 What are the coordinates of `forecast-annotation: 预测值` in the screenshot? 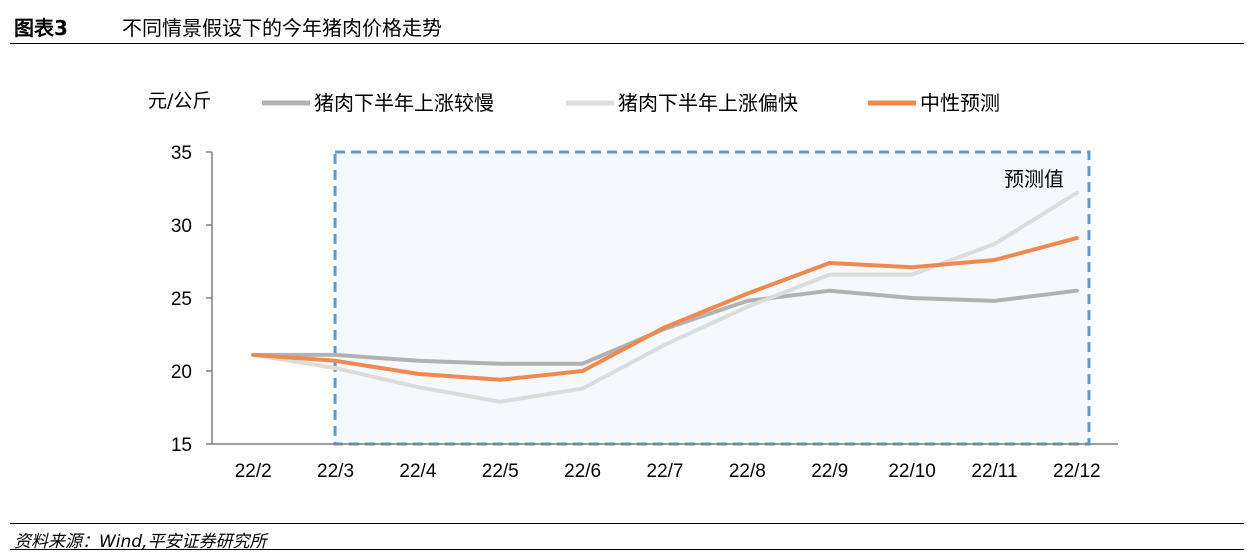 It's located at (1034, 179).